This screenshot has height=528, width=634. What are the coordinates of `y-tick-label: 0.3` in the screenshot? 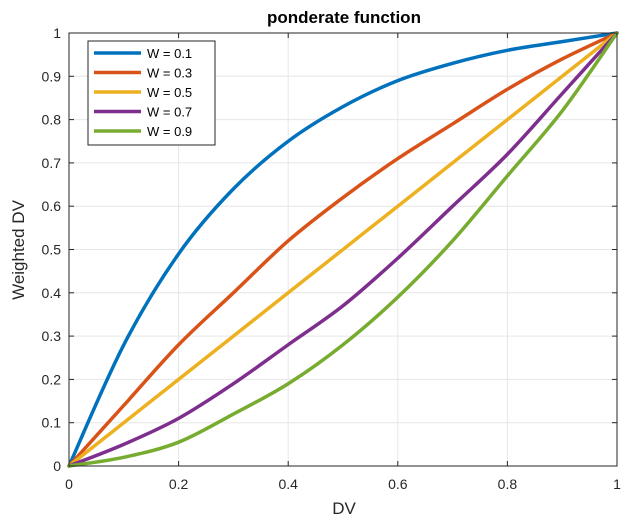 It's located at (52, 336).